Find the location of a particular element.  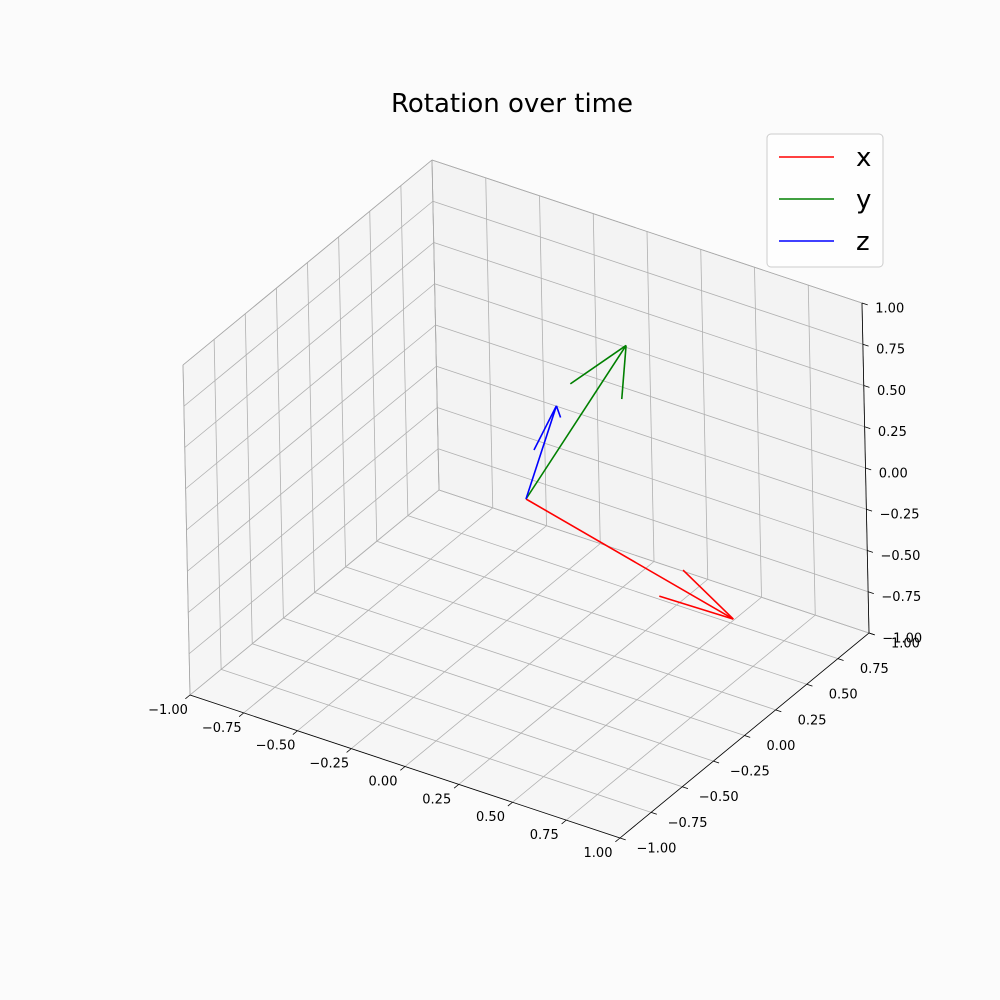

y-tick-label: 0.75 is located at coordinates (874, 669).